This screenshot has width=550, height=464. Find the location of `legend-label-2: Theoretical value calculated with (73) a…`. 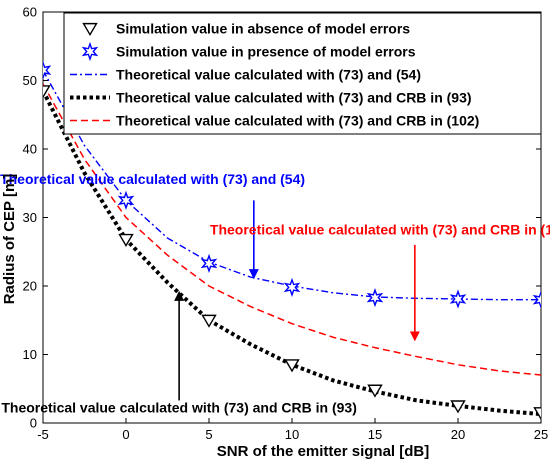

legend-label-2: Theoretical value calculated with (73) a… is located at coordinates (268, 75).